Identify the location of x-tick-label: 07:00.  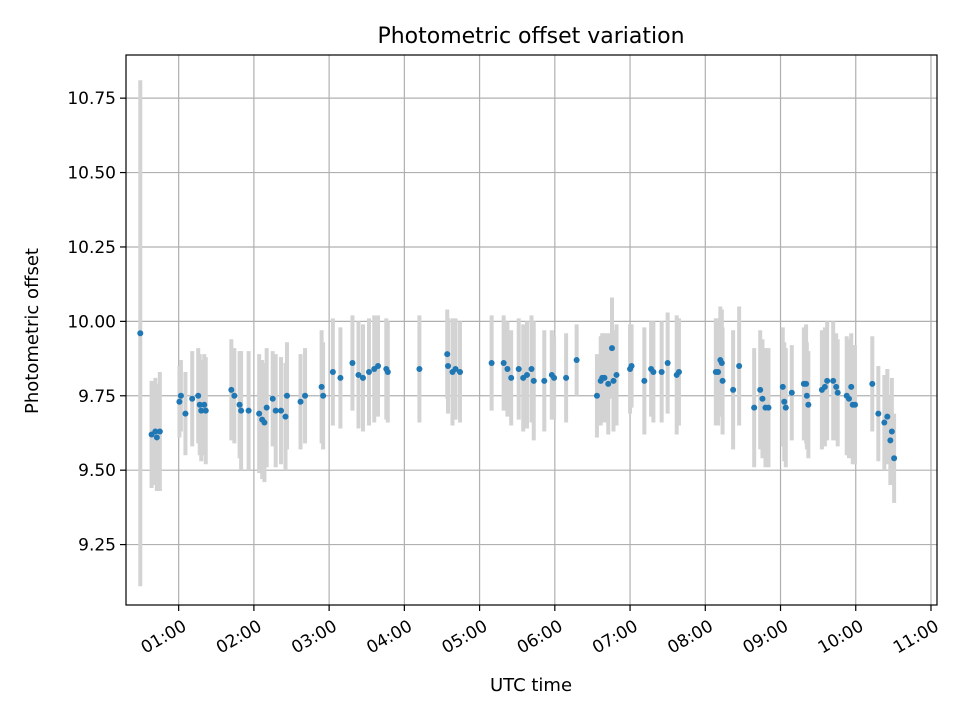
(615, 637).